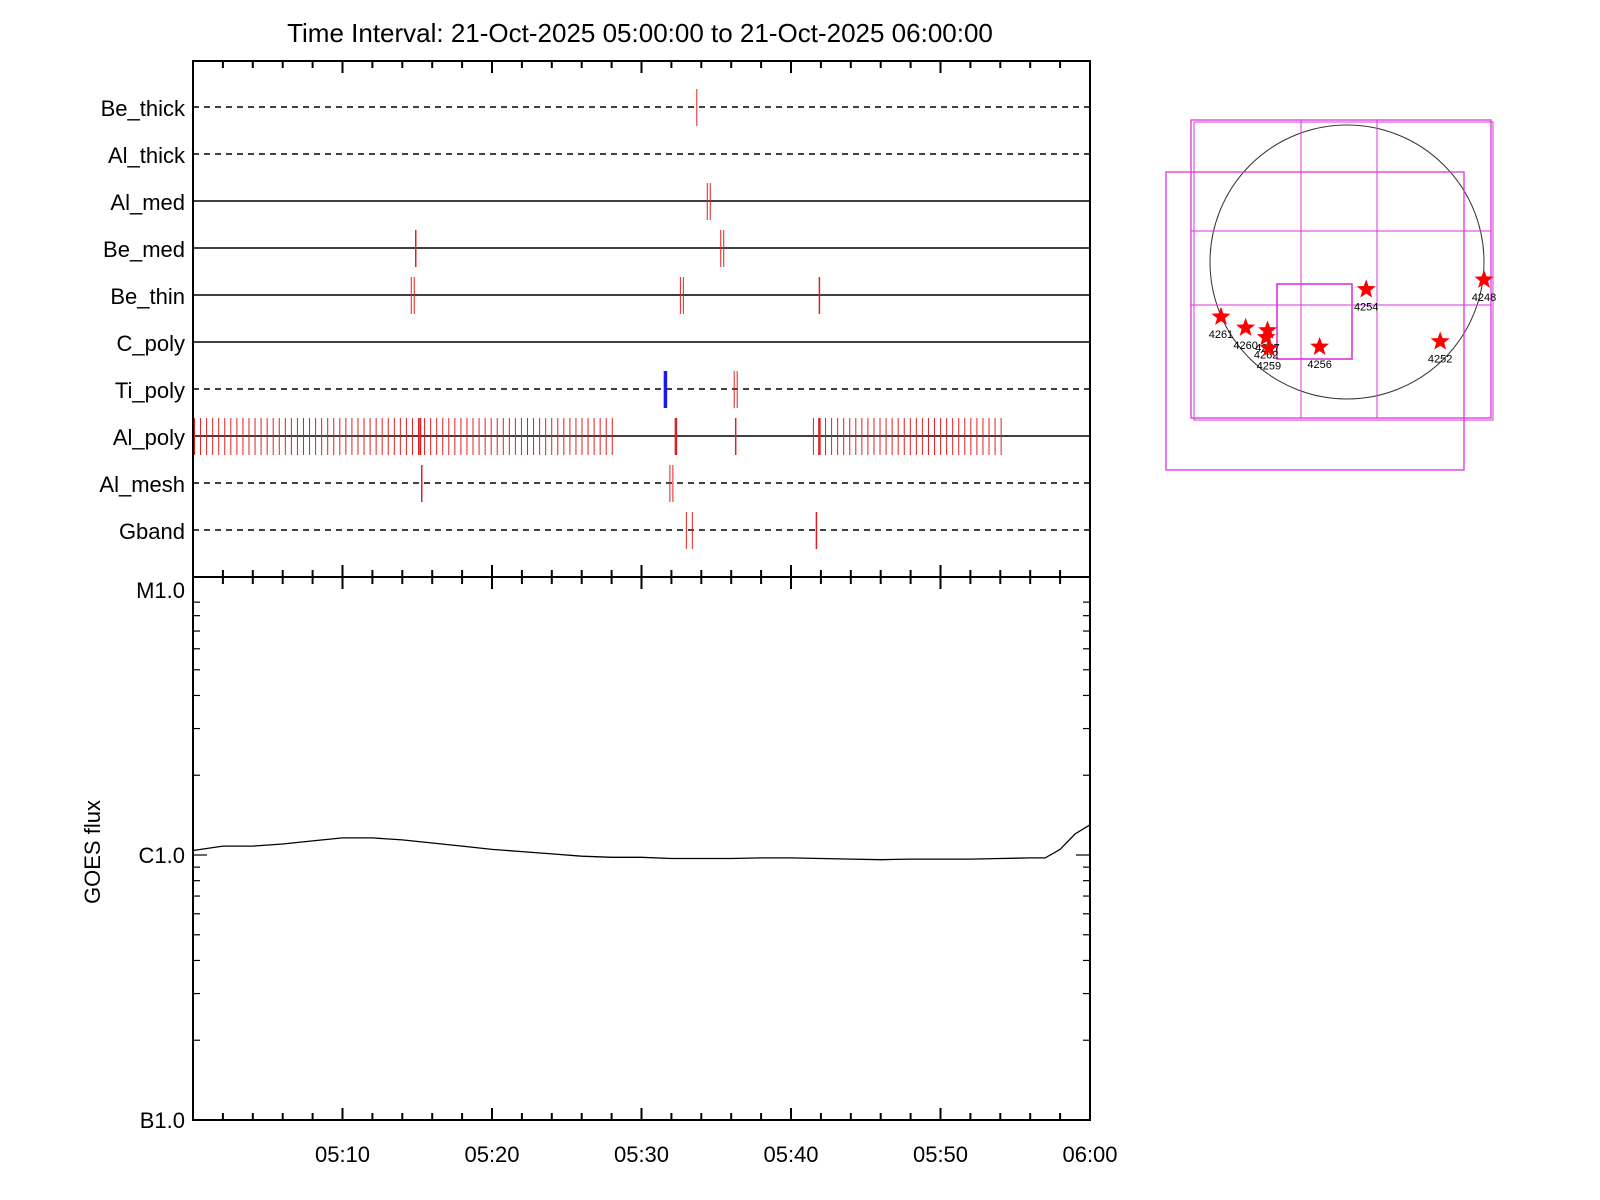 Image resolution: width=1600 pixels, height=1200 pixels. Describe the element at coordinates (641, 1154) in the screenshot. I see `x-tick-label: 05:30` at that location.